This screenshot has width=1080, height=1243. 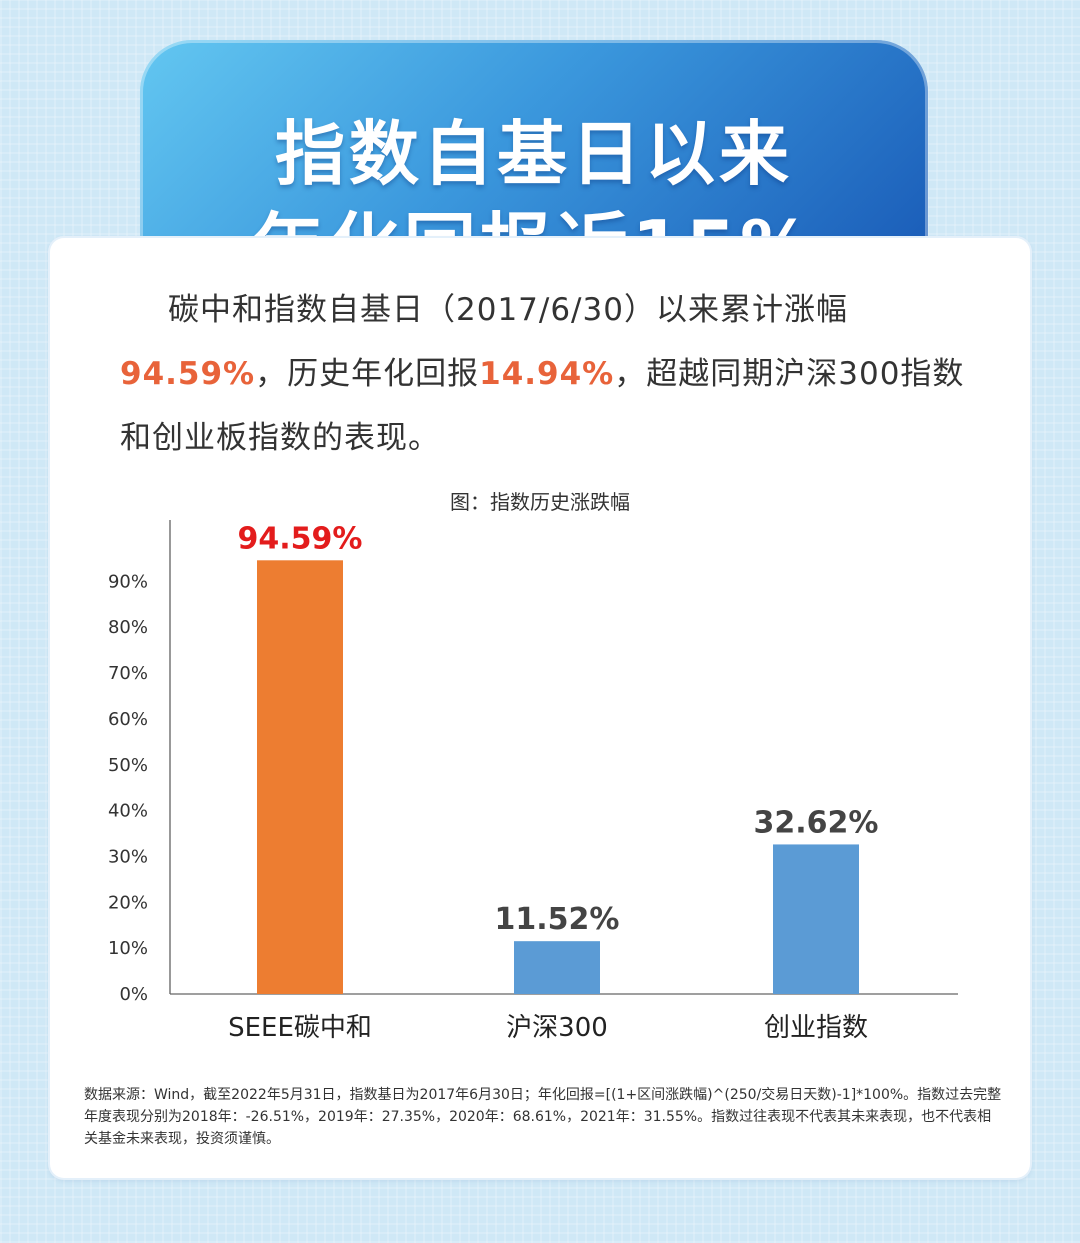 I want to click on intro-text-1: 碳中和指数自基日（2017/6/30）以来累计涨幅, so click(x=508, y=310).